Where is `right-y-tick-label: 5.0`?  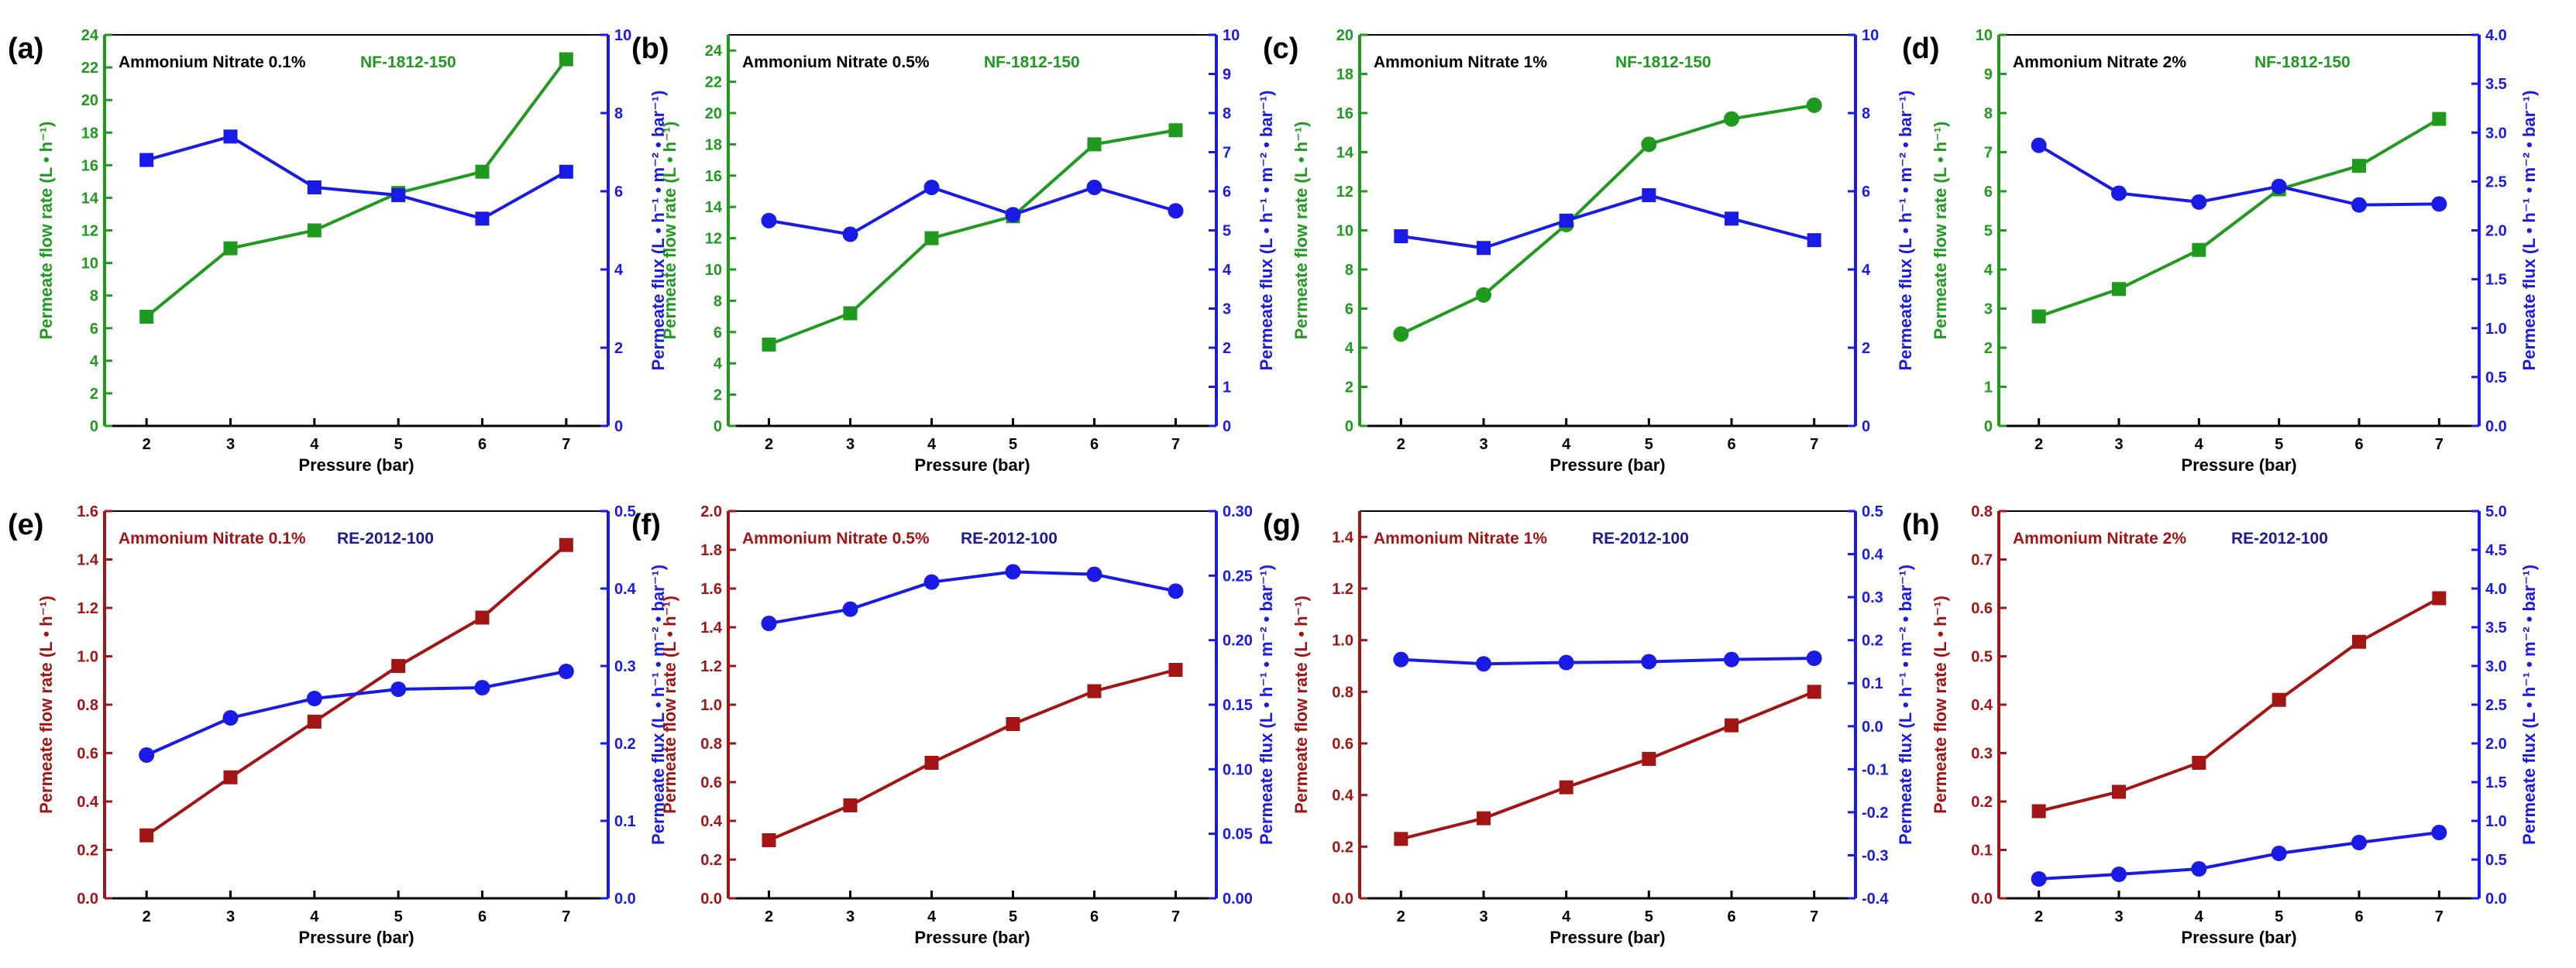 right-y-tick-label: 5.0 is located at coordinates (2496, 511).